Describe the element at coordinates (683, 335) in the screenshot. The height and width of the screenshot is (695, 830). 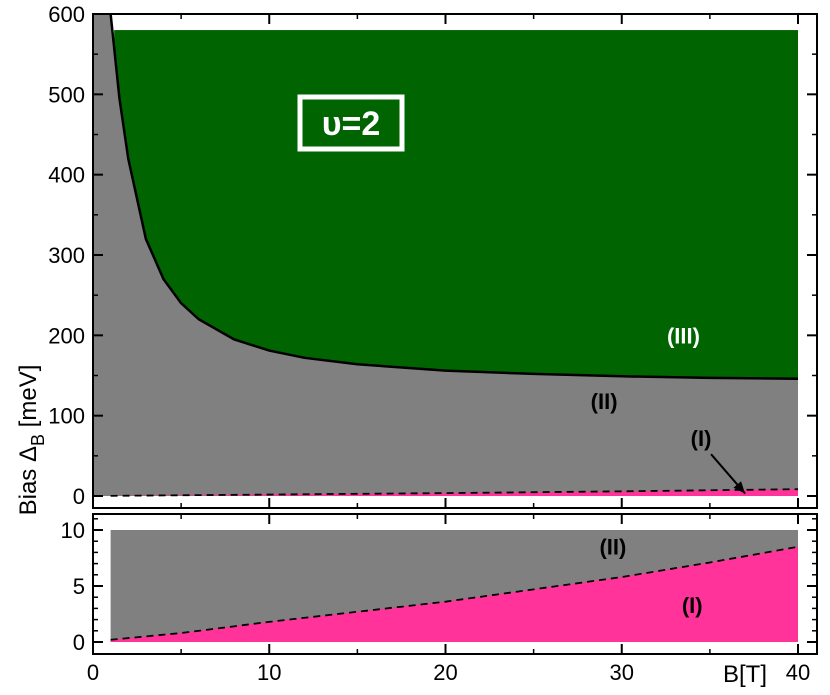
I see `region-label: (III)` at that location.